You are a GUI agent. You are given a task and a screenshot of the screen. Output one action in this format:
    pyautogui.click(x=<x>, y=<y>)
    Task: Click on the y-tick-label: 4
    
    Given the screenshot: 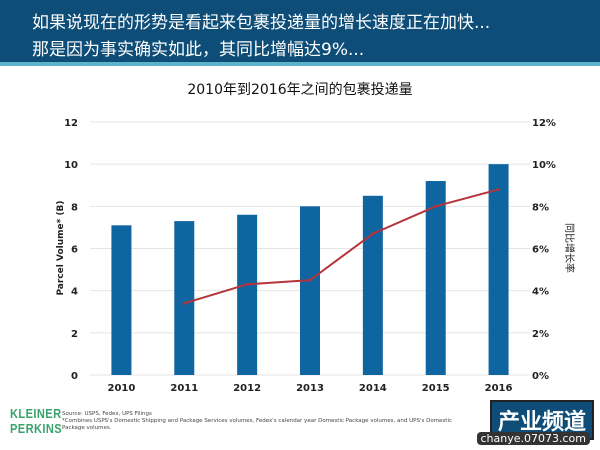 What is the action you would take?
    pyautogui.click(x=74, y=292)
    